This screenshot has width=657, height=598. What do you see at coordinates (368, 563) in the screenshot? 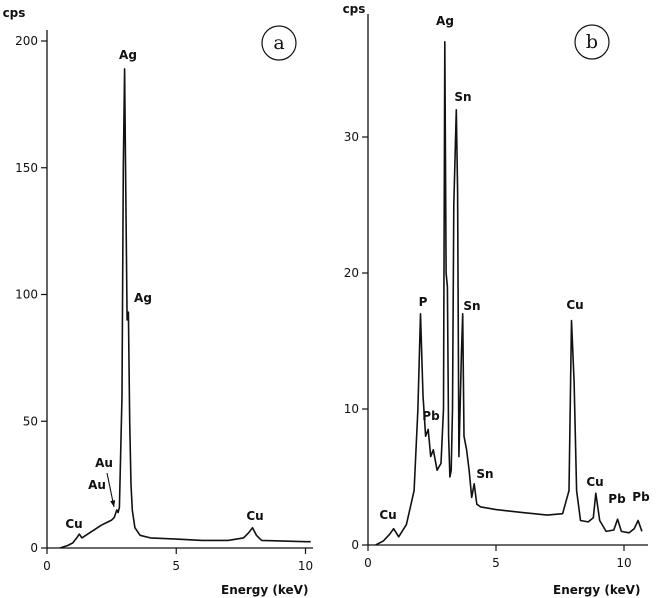
I see `panel-b-x-tick-label: 0` at bounding box center [368, 563].